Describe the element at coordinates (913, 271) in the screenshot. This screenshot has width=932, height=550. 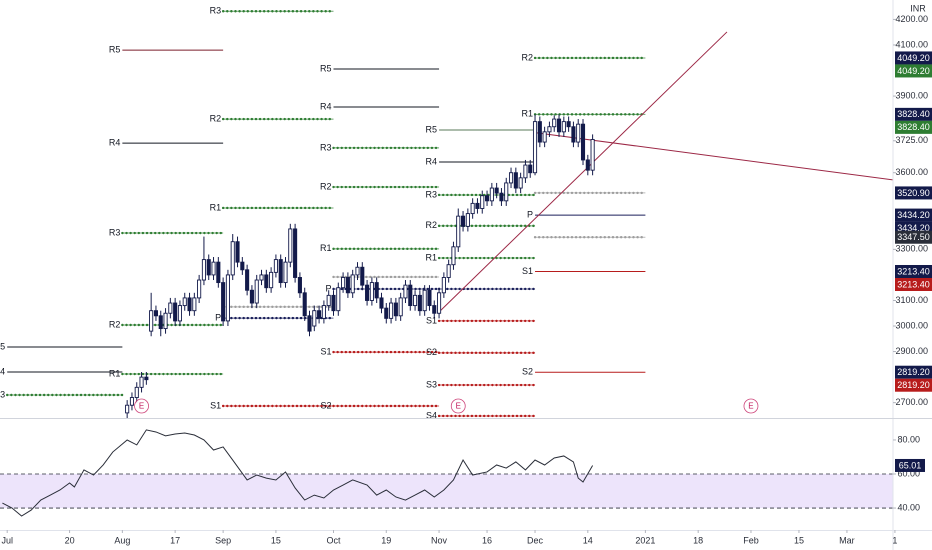
I see `price-tag-label: 3213.40` at that location.